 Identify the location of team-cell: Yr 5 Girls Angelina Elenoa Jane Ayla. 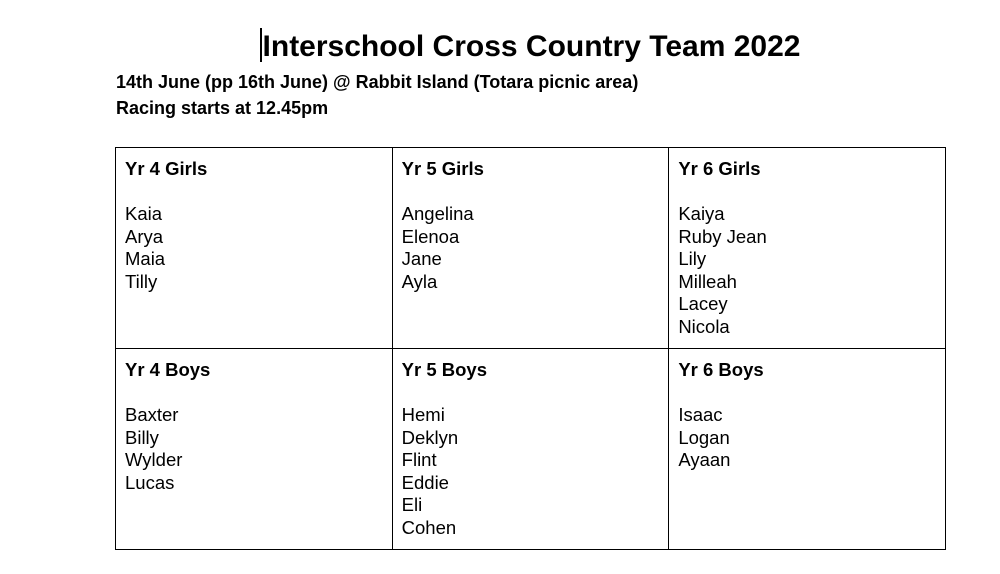
(530, 248).